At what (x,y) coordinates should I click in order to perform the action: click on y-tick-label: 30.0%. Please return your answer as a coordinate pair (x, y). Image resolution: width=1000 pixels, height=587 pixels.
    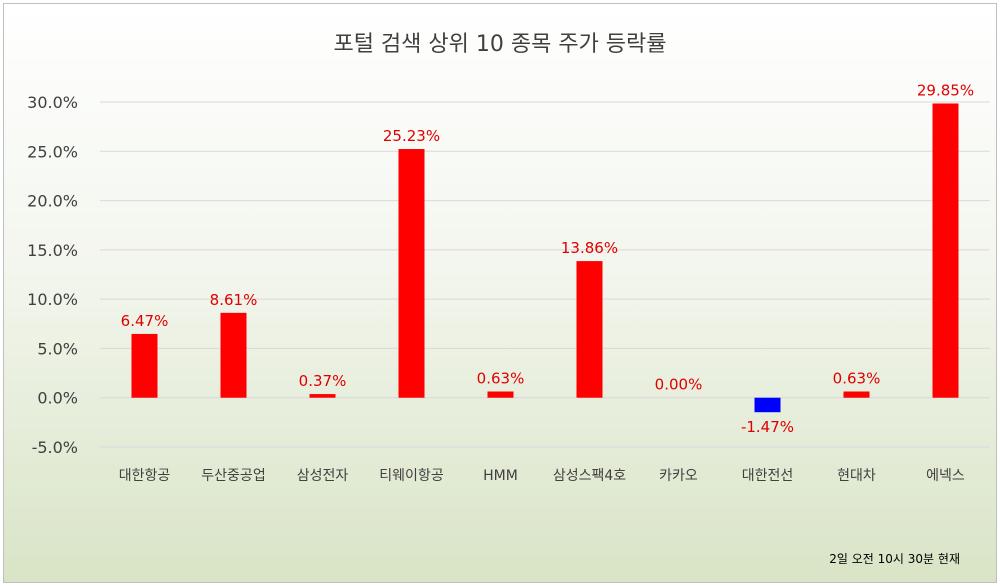
    Looking at the image, I should click on (52, 102).